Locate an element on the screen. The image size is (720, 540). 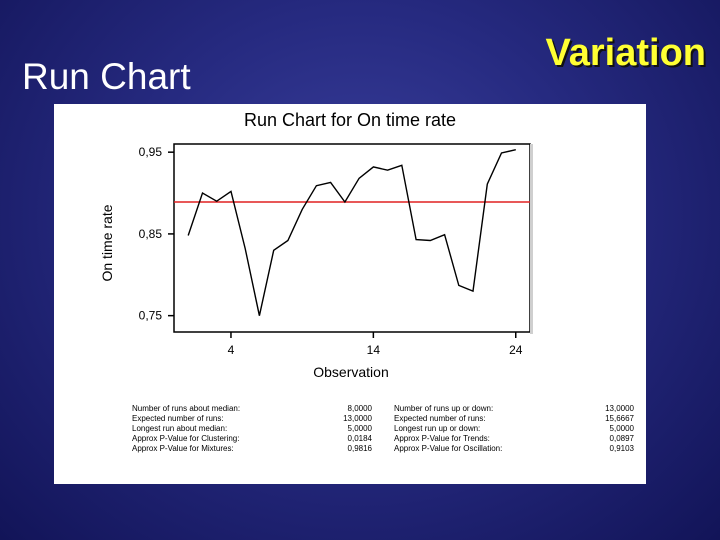
stat-value: 8,0000 is located at coordinates (359, 408).